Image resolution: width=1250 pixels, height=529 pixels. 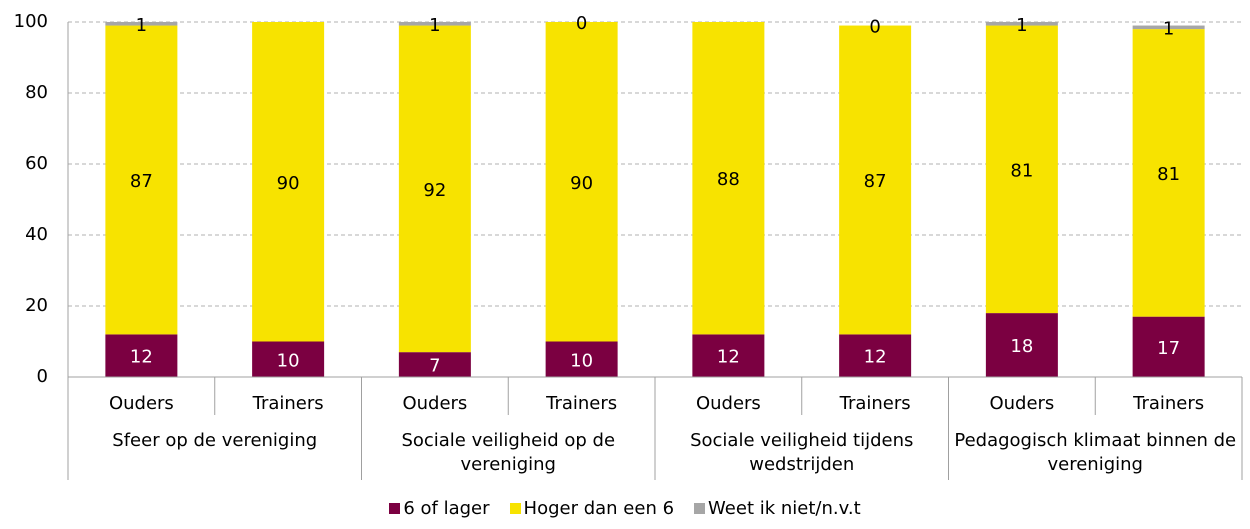 I want to click on y-tick-label: 60, so click(x=36, y=163).